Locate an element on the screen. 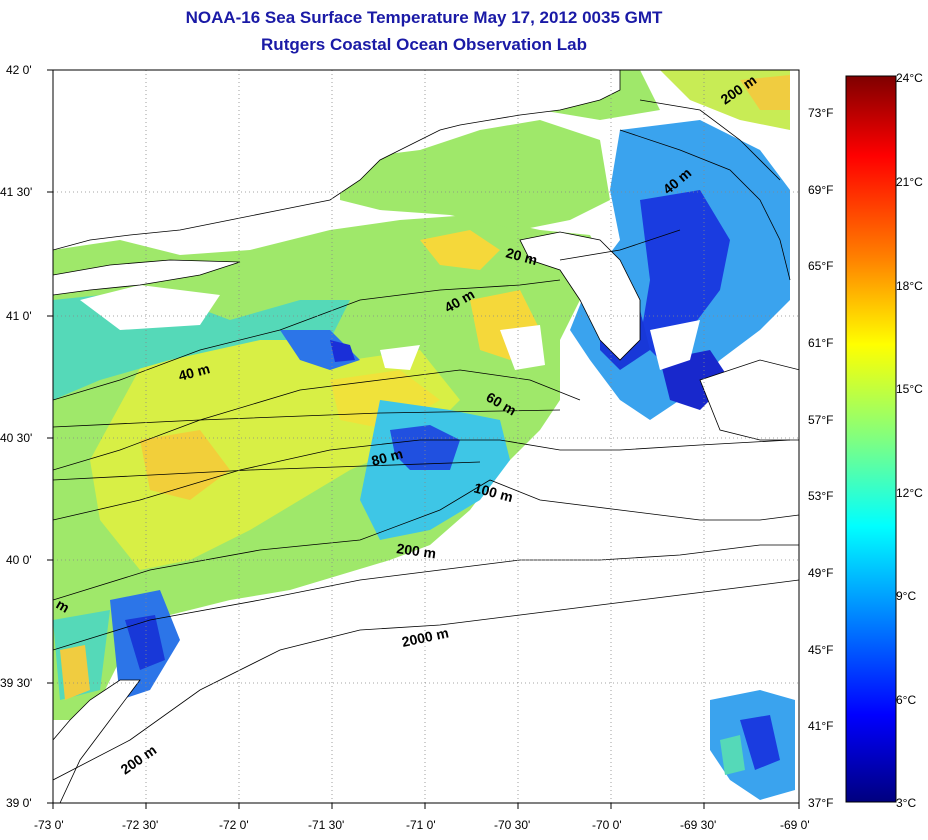 This screenshot has width=928, height=840. celsius-label: 12°C is located at coordinates (909, 493).